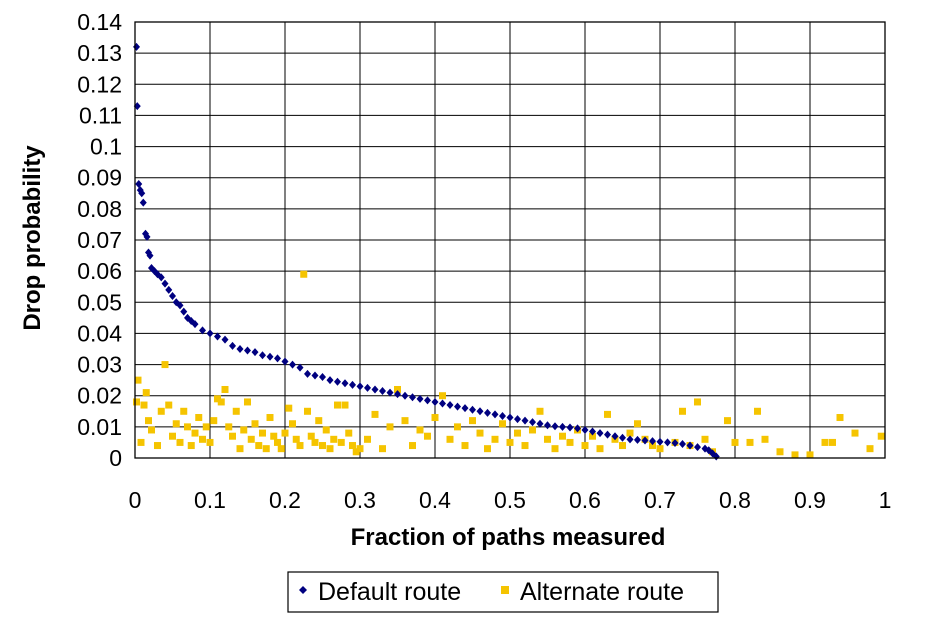 The height and width of the screenshot is (626, 926). Describe the element at coordinates (106, 147) in the screenshot. I see `y-tick-label: 0.1` at that location.